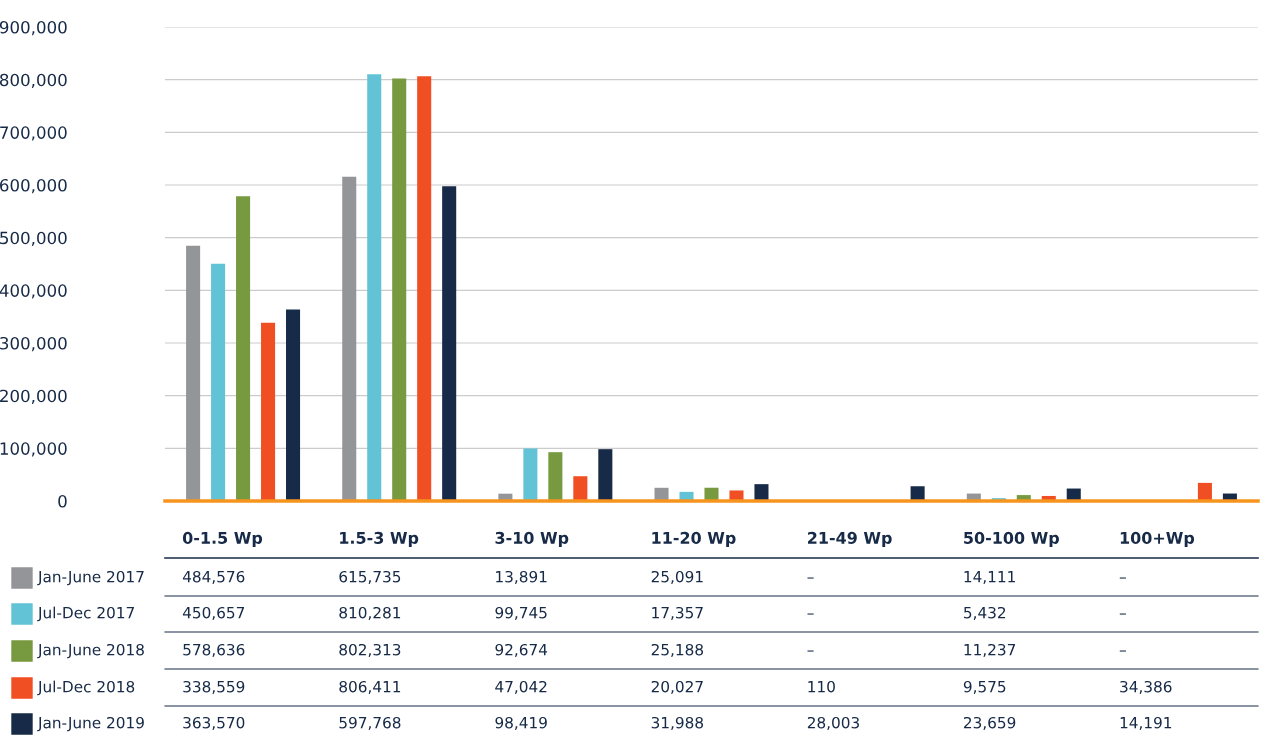 This screenshot has width=1262, height=737. Describe the element at coordinates (85, 614) in the screenshot. I see `legend-label: Jul-Dec 2017` at that location.